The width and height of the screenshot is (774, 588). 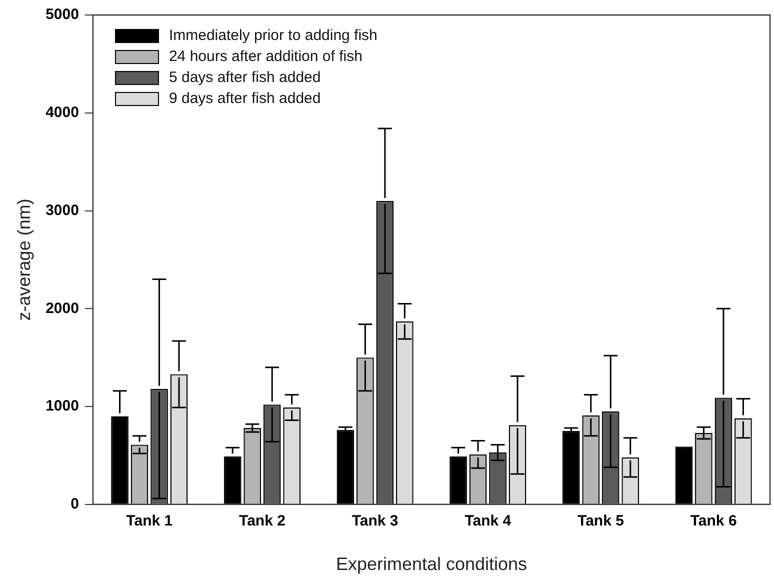 I want to click on x-tick-label: Tank 4, so click(x=488, y=521).